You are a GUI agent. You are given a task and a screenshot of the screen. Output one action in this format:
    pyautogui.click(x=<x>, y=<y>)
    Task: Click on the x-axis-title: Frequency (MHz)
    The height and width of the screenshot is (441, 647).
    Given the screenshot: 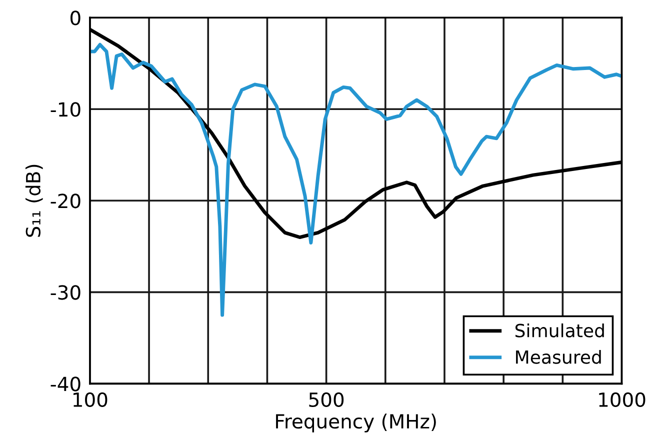 What is the action you would take?
    pyautogui.click(x=356, y=423)
    